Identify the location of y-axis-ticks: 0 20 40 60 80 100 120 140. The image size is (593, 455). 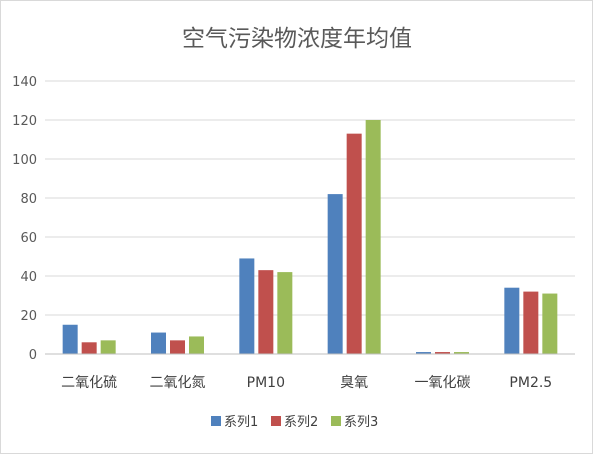
(24, 219).